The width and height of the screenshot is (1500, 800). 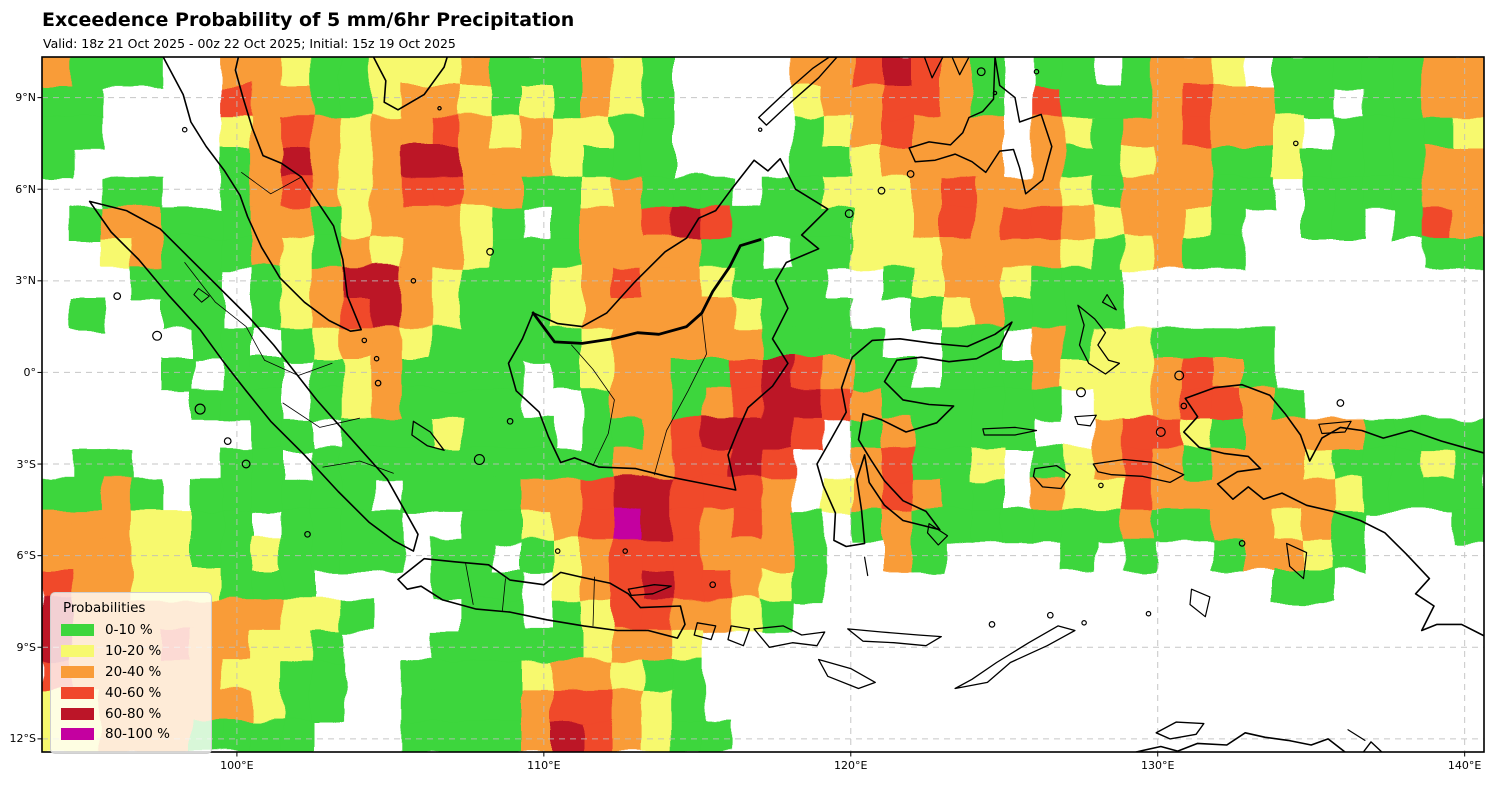 I want to click on y-axis-tick-label: 6°S, so click(x=26, y=556).